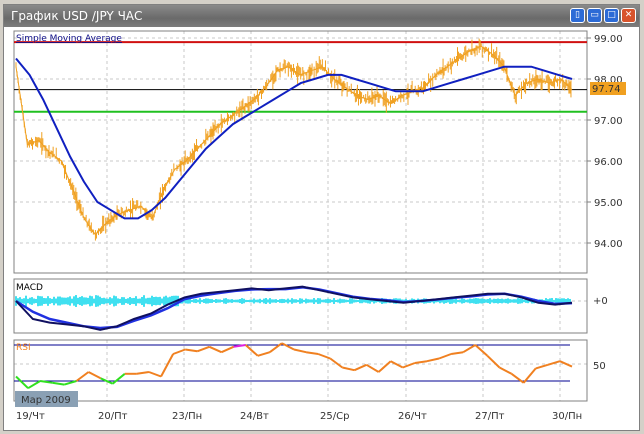 This screenshot has height=434, width=644. I want to click on x-tick-label: 19/Чт, so click(30, 416).